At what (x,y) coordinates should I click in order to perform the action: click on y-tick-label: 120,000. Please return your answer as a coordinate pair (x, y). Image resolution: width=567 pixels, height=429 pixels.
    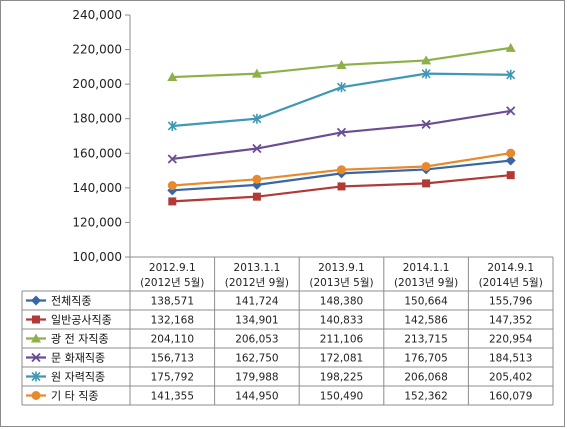
    Looking at the image, I should click on (97, 222).